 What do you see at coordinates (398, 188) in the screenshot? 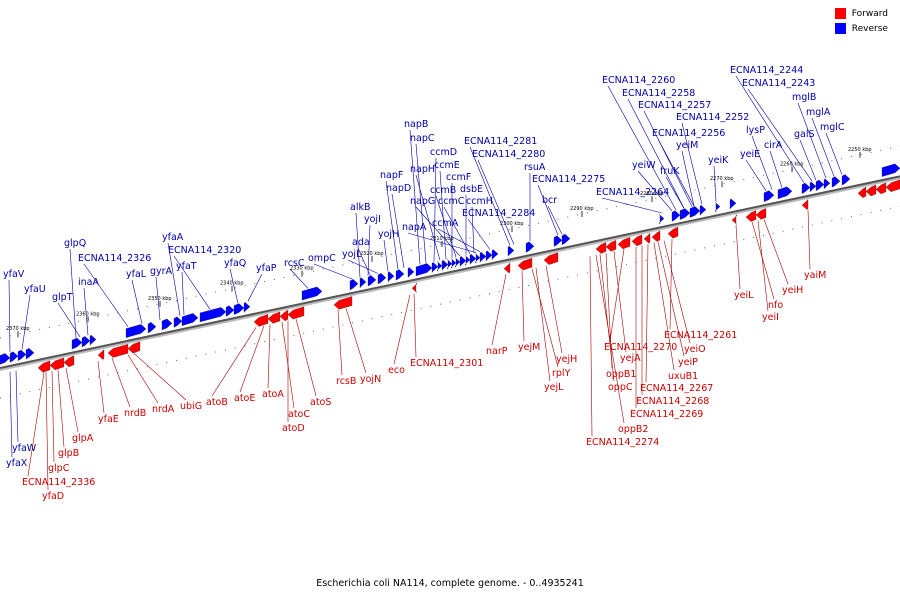
I see `reverse-gene-label: napD` at bounding box center [398, 188].